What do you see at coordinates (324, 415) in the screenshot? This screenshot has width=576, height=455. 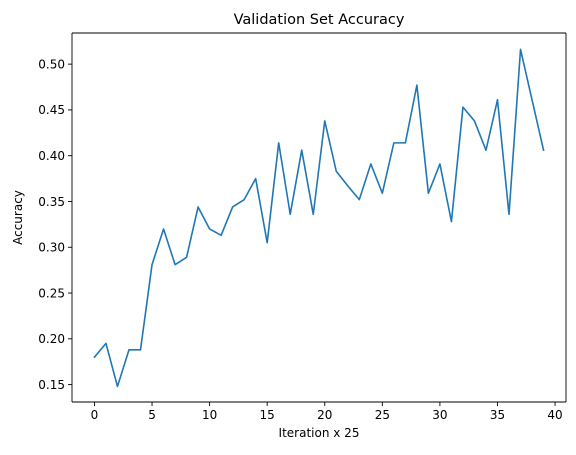 I see `x-tick-label: 20` at bounding box center [324, 415].